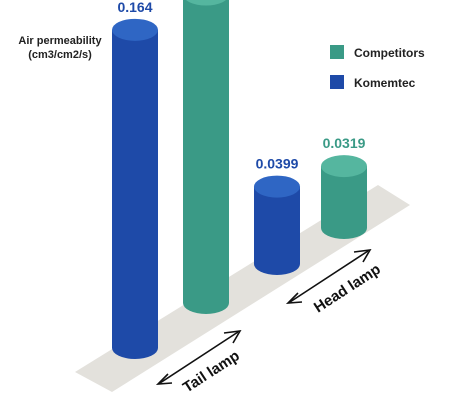 The width and height of the screenshot is (465, 400). What do you see at coordinates (344, 143) in the screenshot?
I see `value-label-competitors-head-lamp: 0.0319` at bounding box center [344, 143].